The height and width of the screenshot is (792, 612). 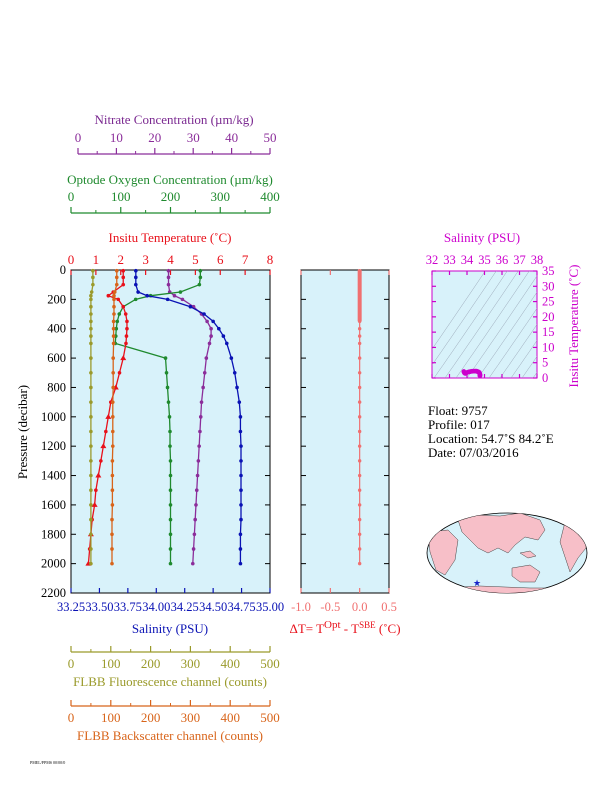 What do you see at coordinates (545, 378) in the screenshot?
I see `ts-temperature-tick-label: 0` at bounding box center [545, 378].